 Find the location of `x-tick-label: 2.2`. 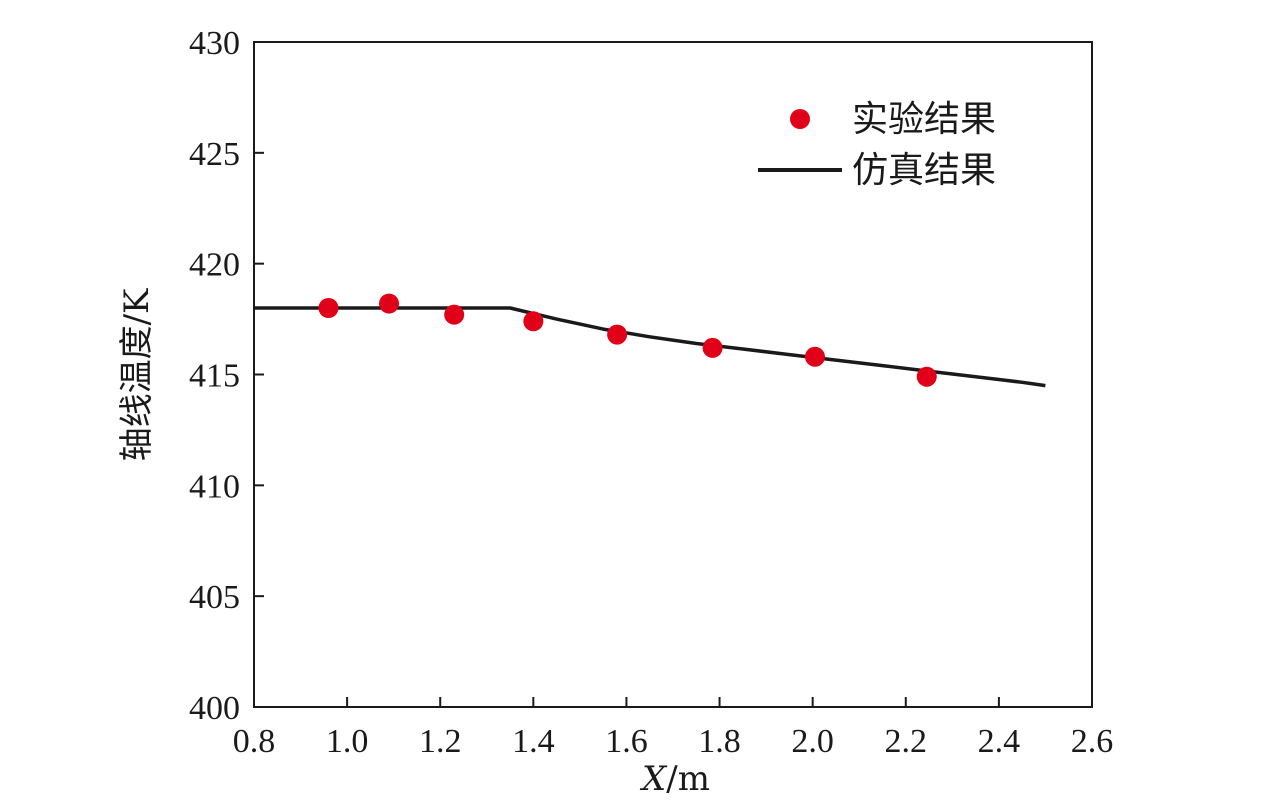

x-tick-label: 2.2 is located at coordinates (906, 741).